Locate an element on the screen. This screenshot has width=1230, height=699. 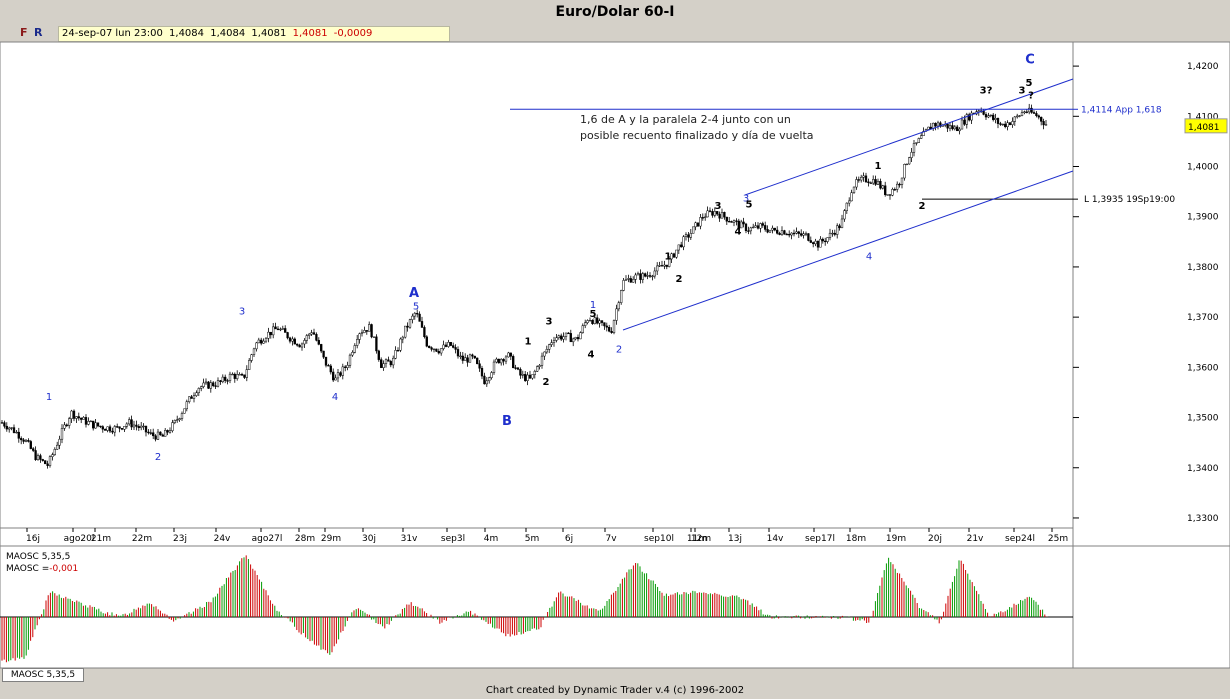
oscillator-tab: MAOSC 5,35,5 is located at coordinates (43, 675).